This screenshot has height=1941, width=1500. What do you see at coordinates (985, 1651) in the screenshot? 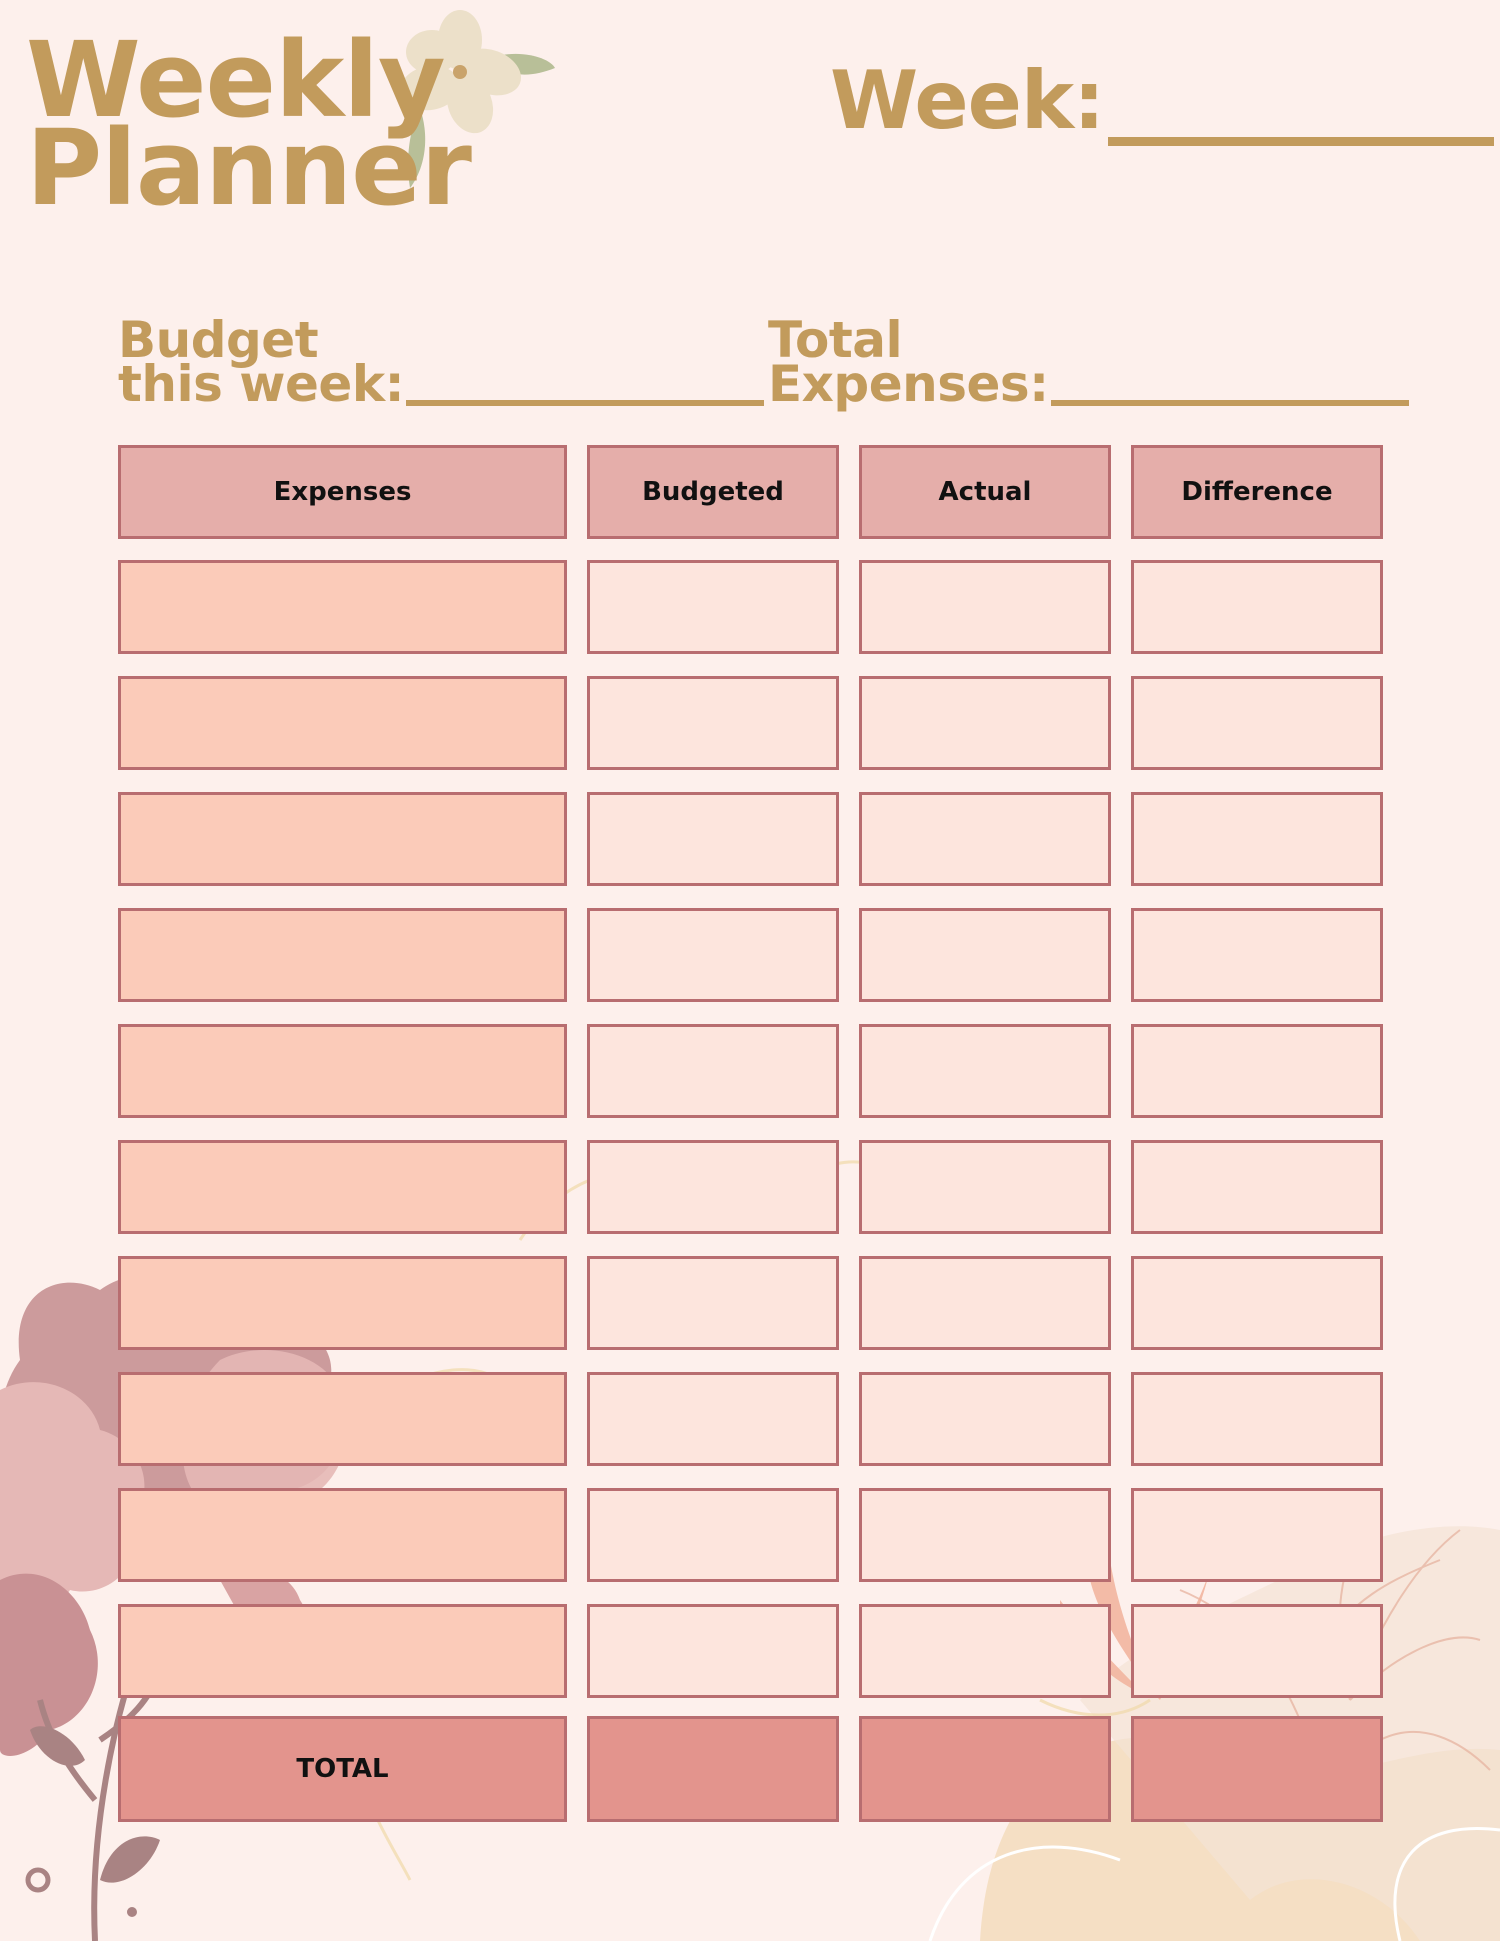
I see `row-10-actual-cell` at bounding box center [985, 1651].